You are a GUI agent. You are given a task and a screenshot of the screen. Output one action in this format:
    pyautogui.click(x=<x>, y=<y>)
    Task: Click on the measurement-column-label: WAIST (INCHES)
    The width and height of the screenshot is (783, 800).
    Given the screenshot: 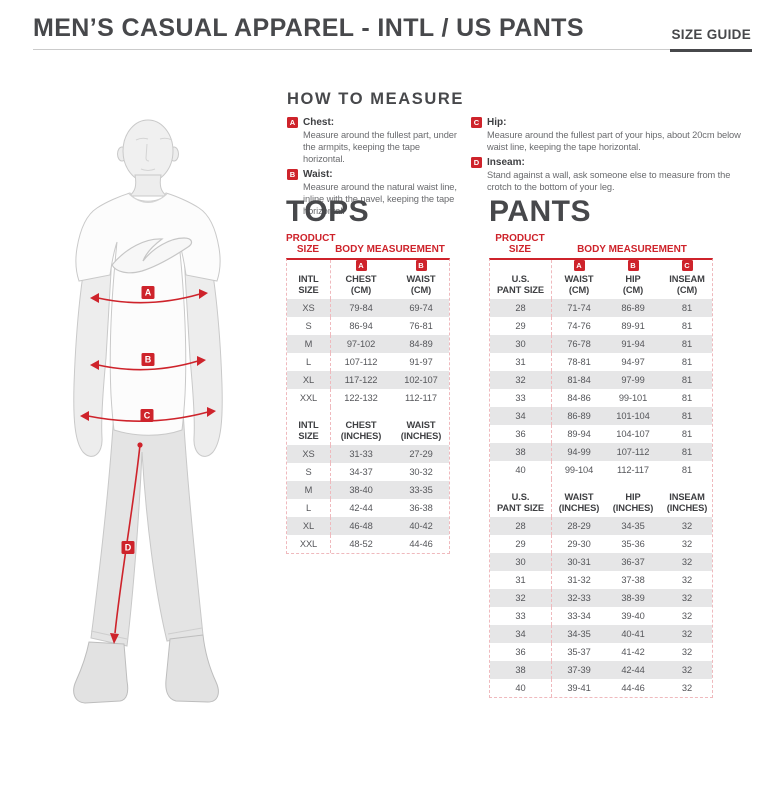 What is the action you would take?
    pyautogui.click(x=579, y=502)
    